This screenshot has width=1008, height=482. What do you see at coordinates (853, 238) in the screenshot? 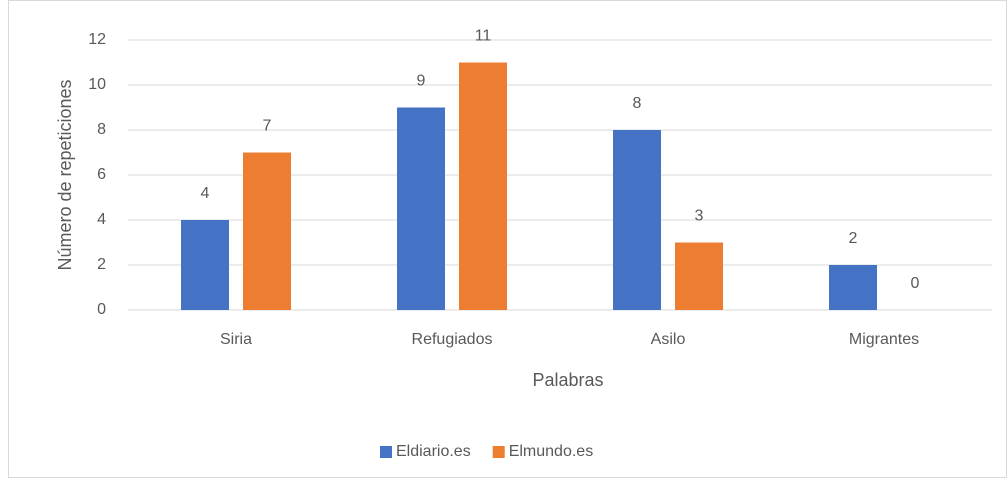
I see `data-label: 2` at bounding box center [853, 238].